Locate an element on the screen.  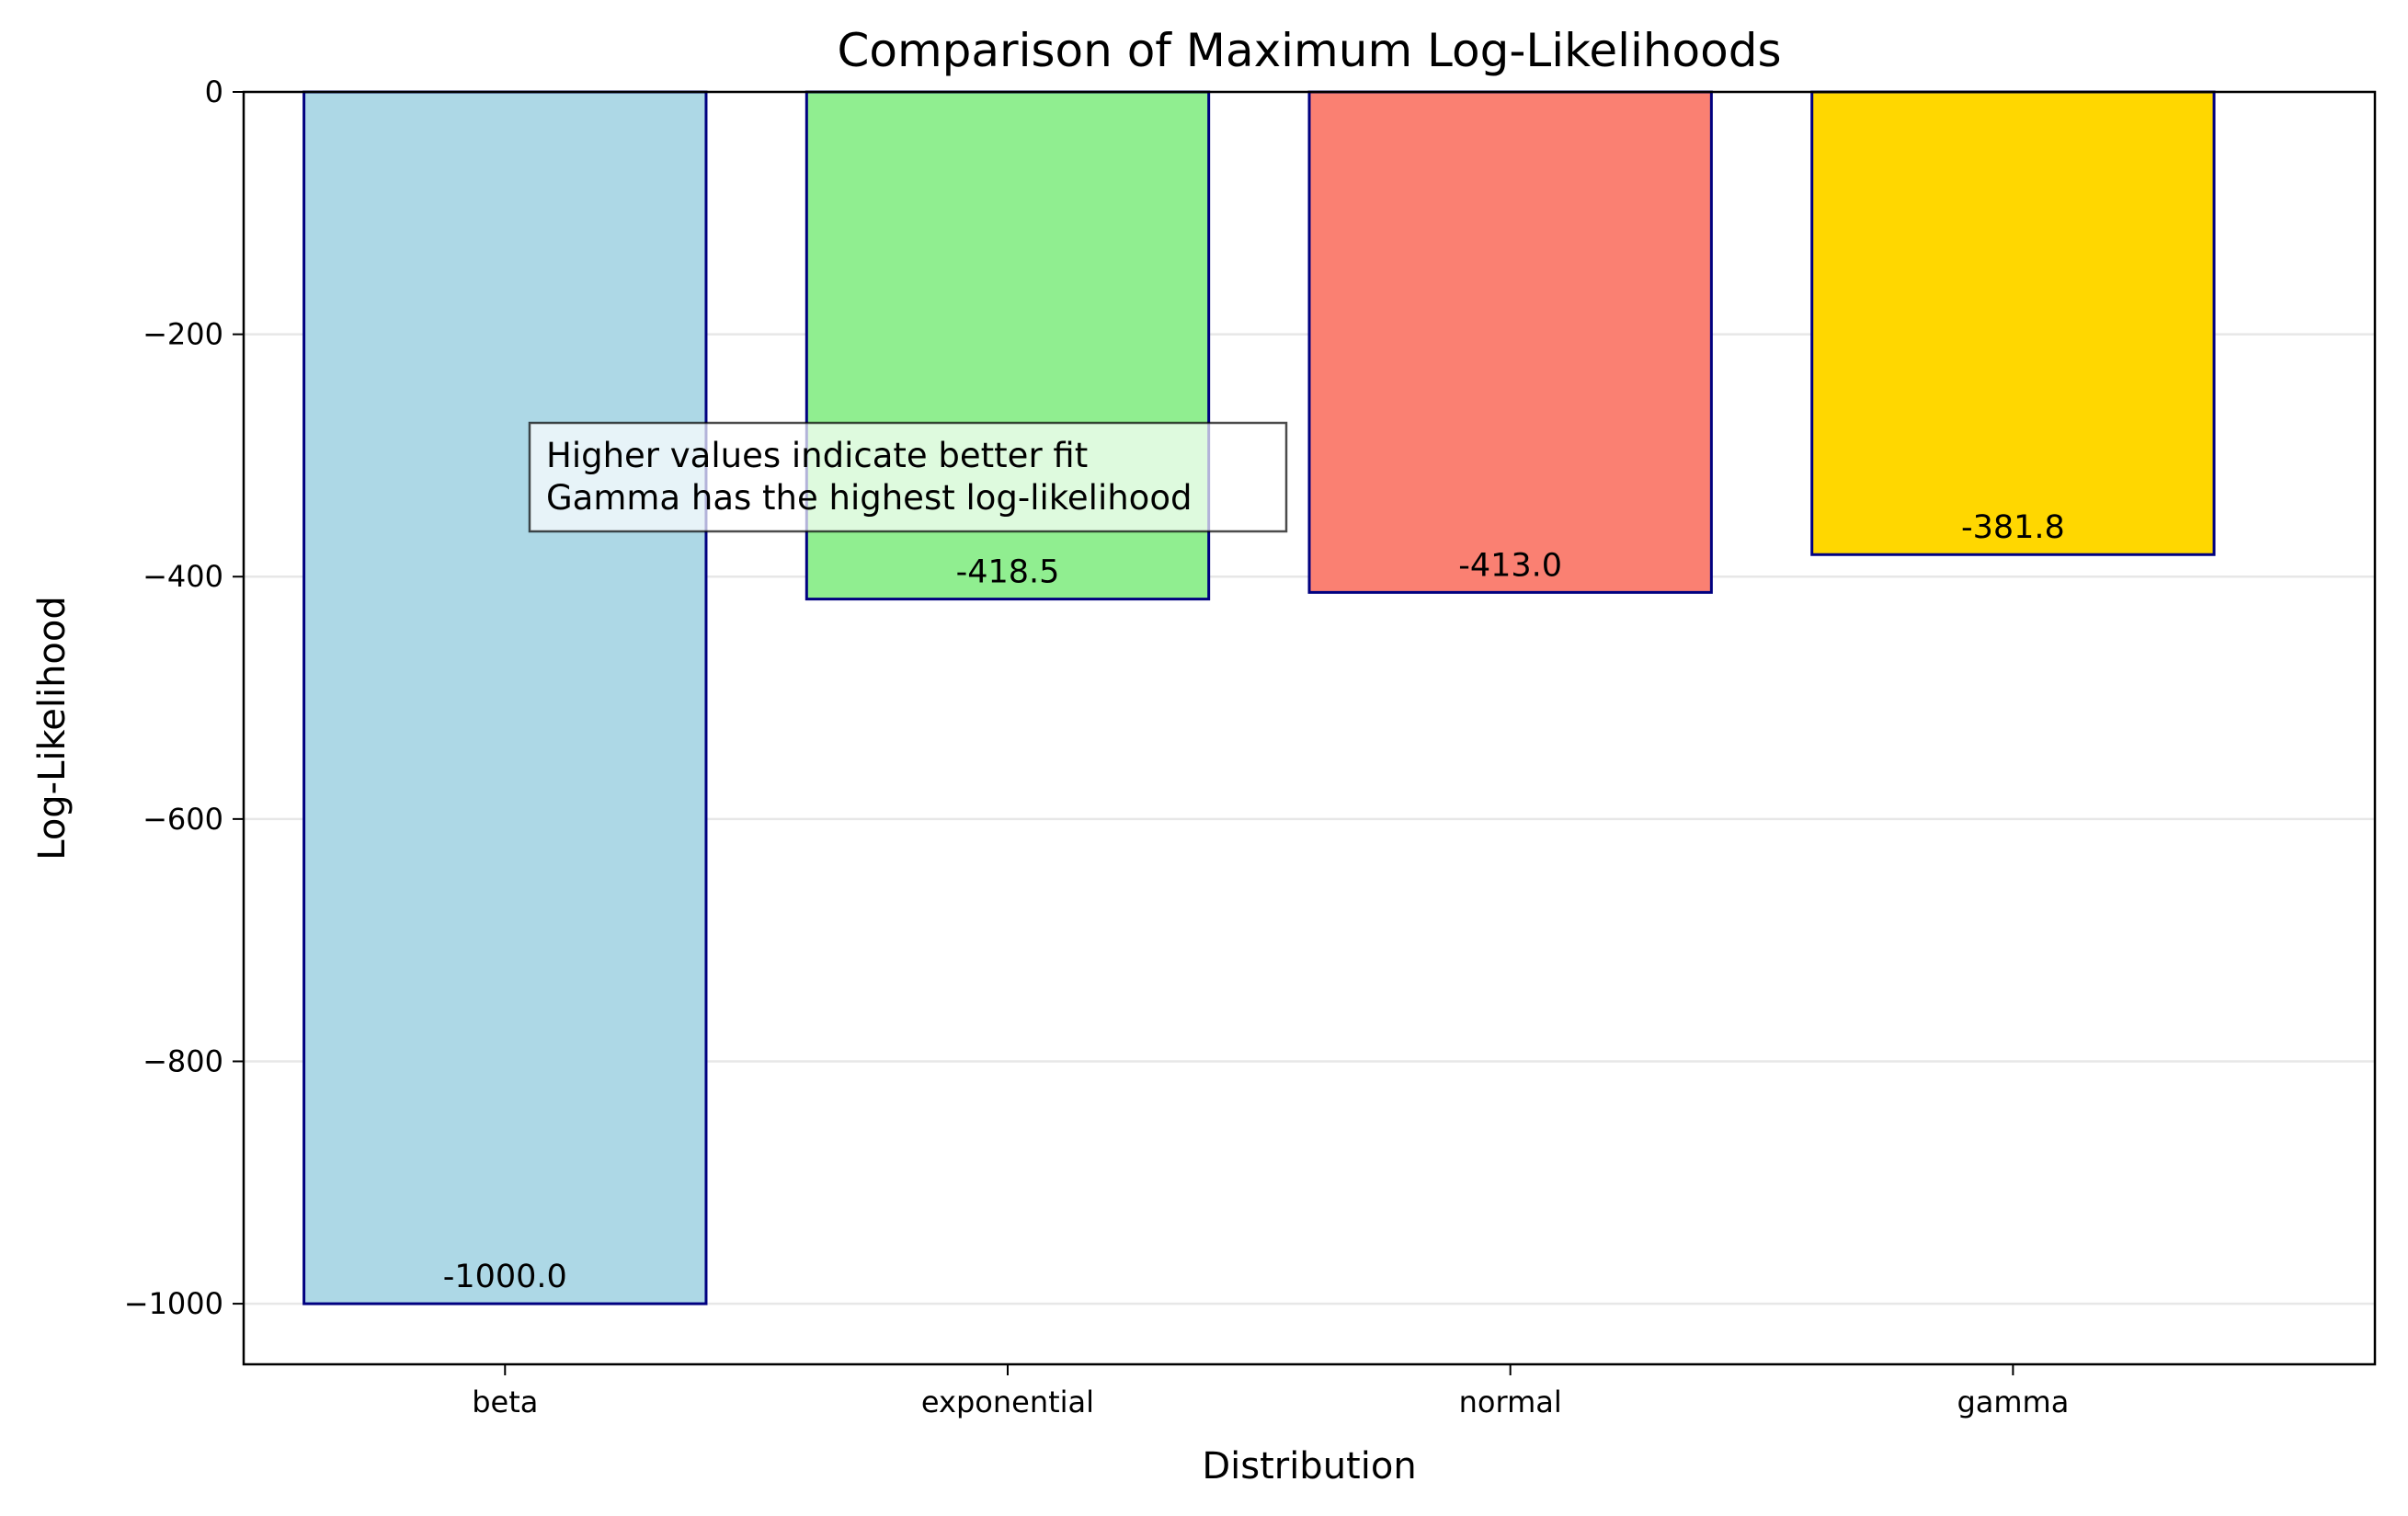
annotation-background is located at coordinates (908, 477).